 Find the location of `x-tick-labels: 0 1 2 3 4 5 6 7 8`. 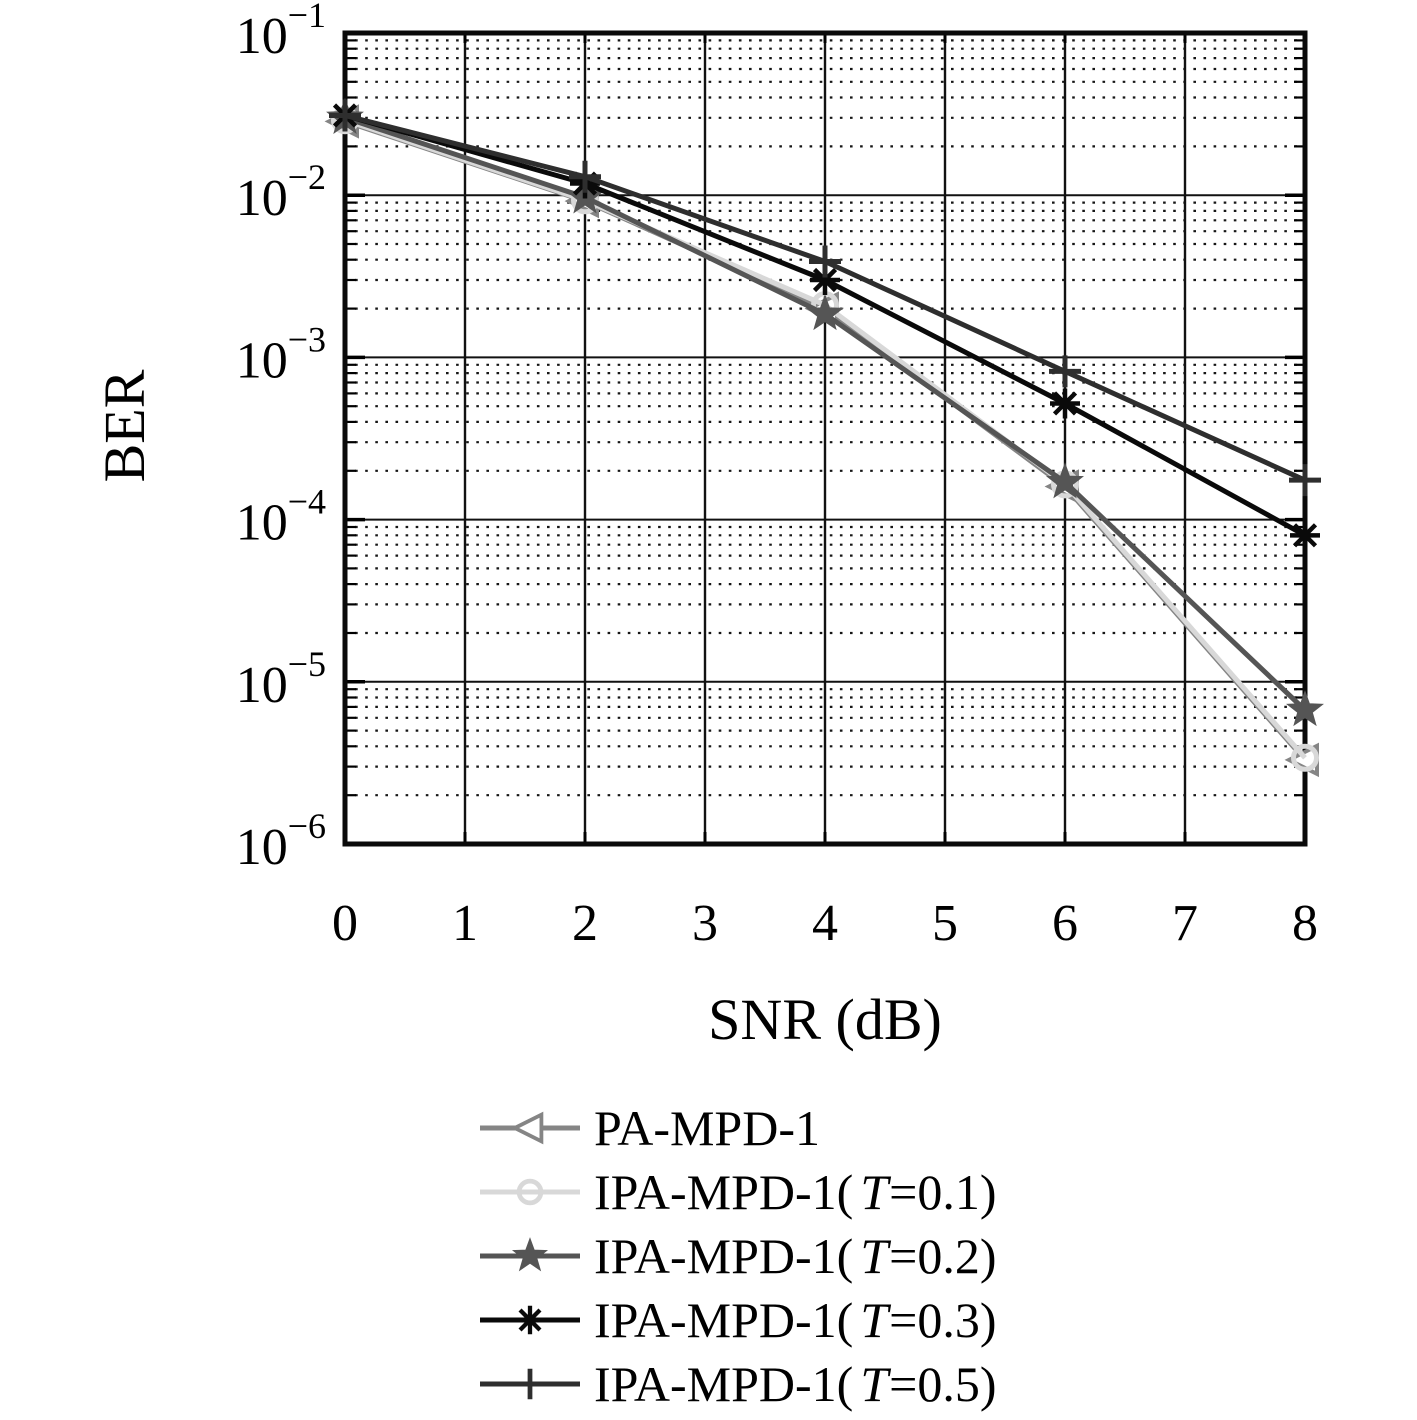

x-tick-labels: 0 1 2 3 4 5 6 7 8 is located at coordinates (825, 923).